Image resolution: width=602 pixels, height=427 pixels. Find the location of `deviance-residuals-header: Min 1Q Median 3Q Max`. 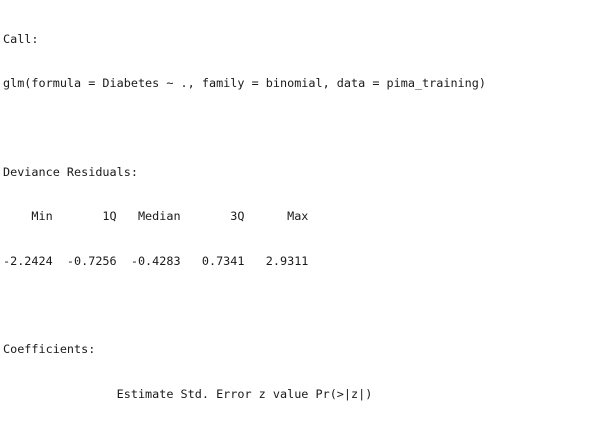

deviance-residuals-header: Min 1Q Median 3Q Max is located at coordinates (163, 216).